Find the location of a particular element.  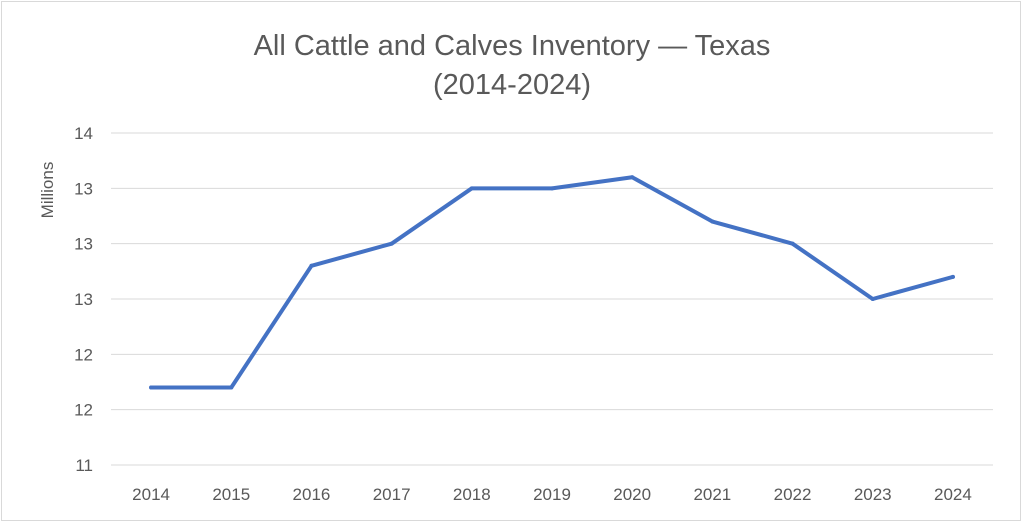

x-tick-label: 2020 is located at coordinates (632, 494).